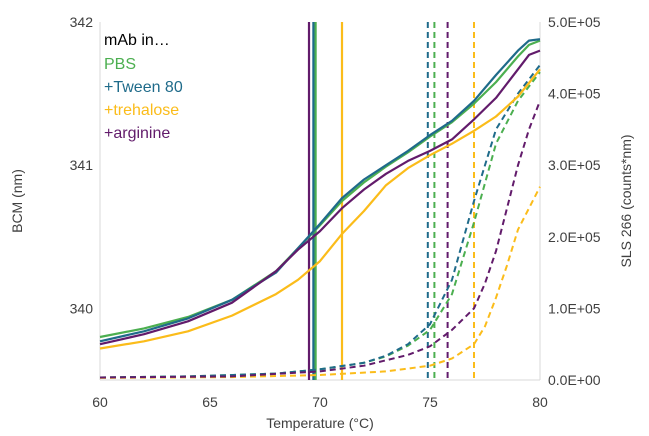  Describe the element at coordinates (574, 22) in the screenshot. I see `y2-tick-label: 5.0E+05` at that location.